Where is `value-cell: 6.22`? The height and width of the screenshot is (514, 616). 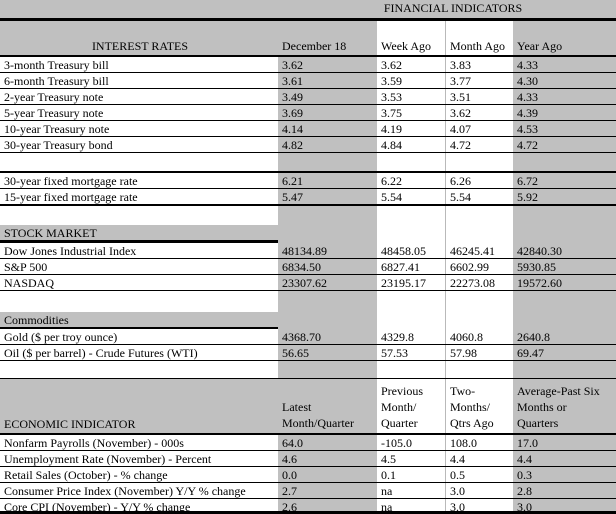 value-cell: 6.22 is located at coordinates (411, 180).